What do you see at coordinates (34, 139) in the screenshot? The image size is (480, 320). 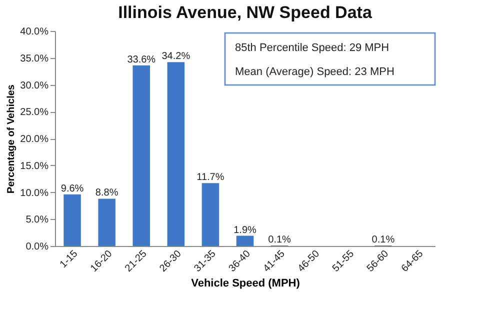 I see `y-tick-label: 20.0%` at bounding box center [34, 139].